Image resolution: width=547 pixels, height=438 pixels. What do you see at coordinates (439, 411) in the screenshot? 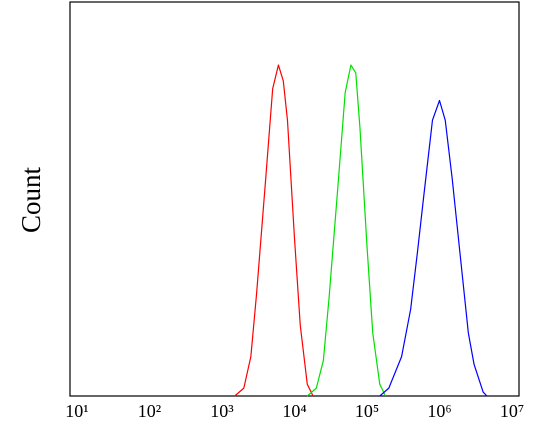
I see `x-tick-label: 10⁶` at bounding box center [439, 411].